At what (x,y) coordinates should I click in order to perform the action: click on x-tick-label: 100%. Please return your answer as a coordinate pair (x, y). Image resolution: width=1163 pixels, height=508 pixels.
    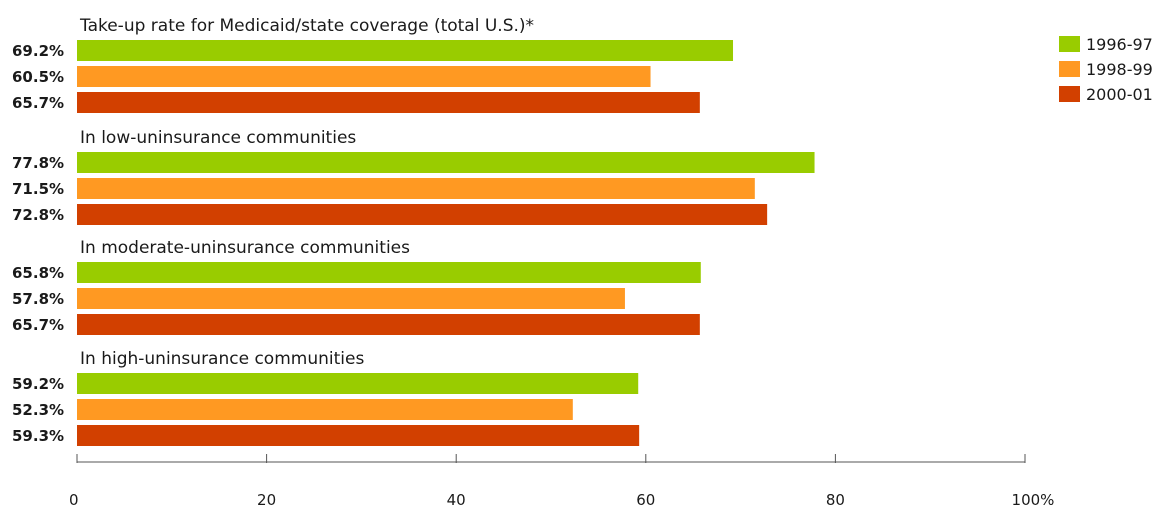
    Looking at the image, I should click on (1033, 499).